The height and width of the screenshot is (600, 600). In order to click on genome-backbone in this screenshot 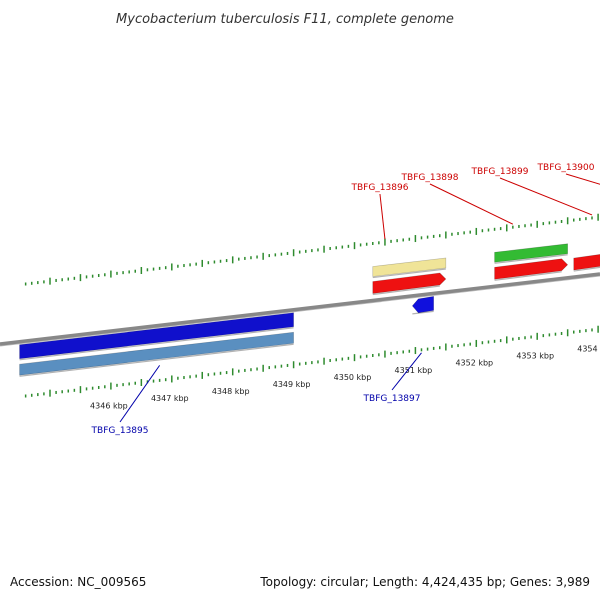, I will do `click(300, 309)`.